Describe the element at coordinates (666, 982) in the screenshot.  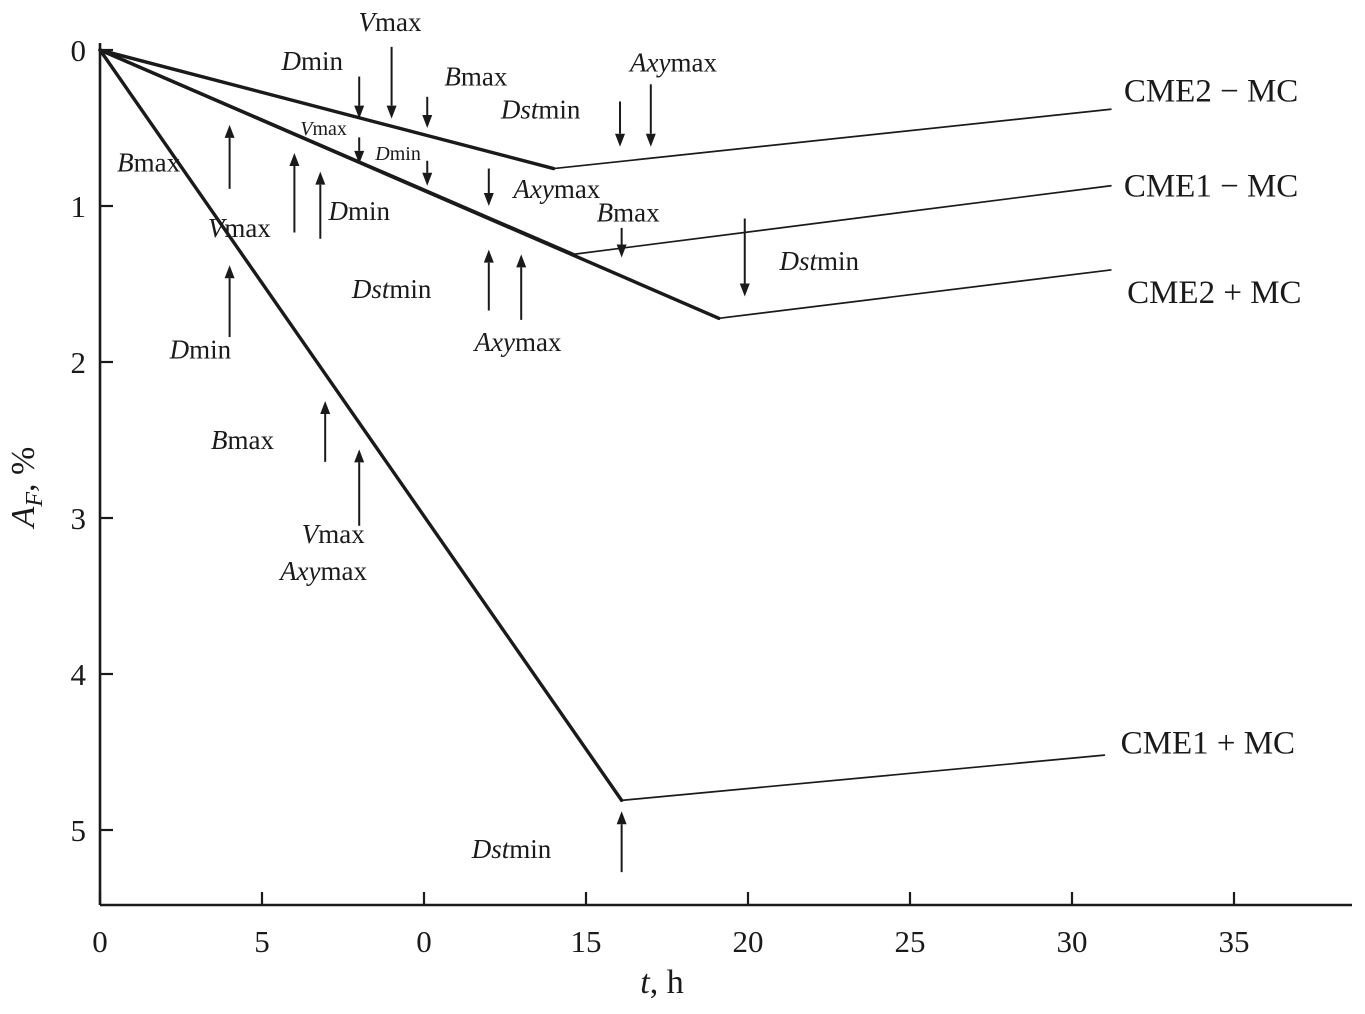
I see `x-axis-label-unit: , h` at that location.